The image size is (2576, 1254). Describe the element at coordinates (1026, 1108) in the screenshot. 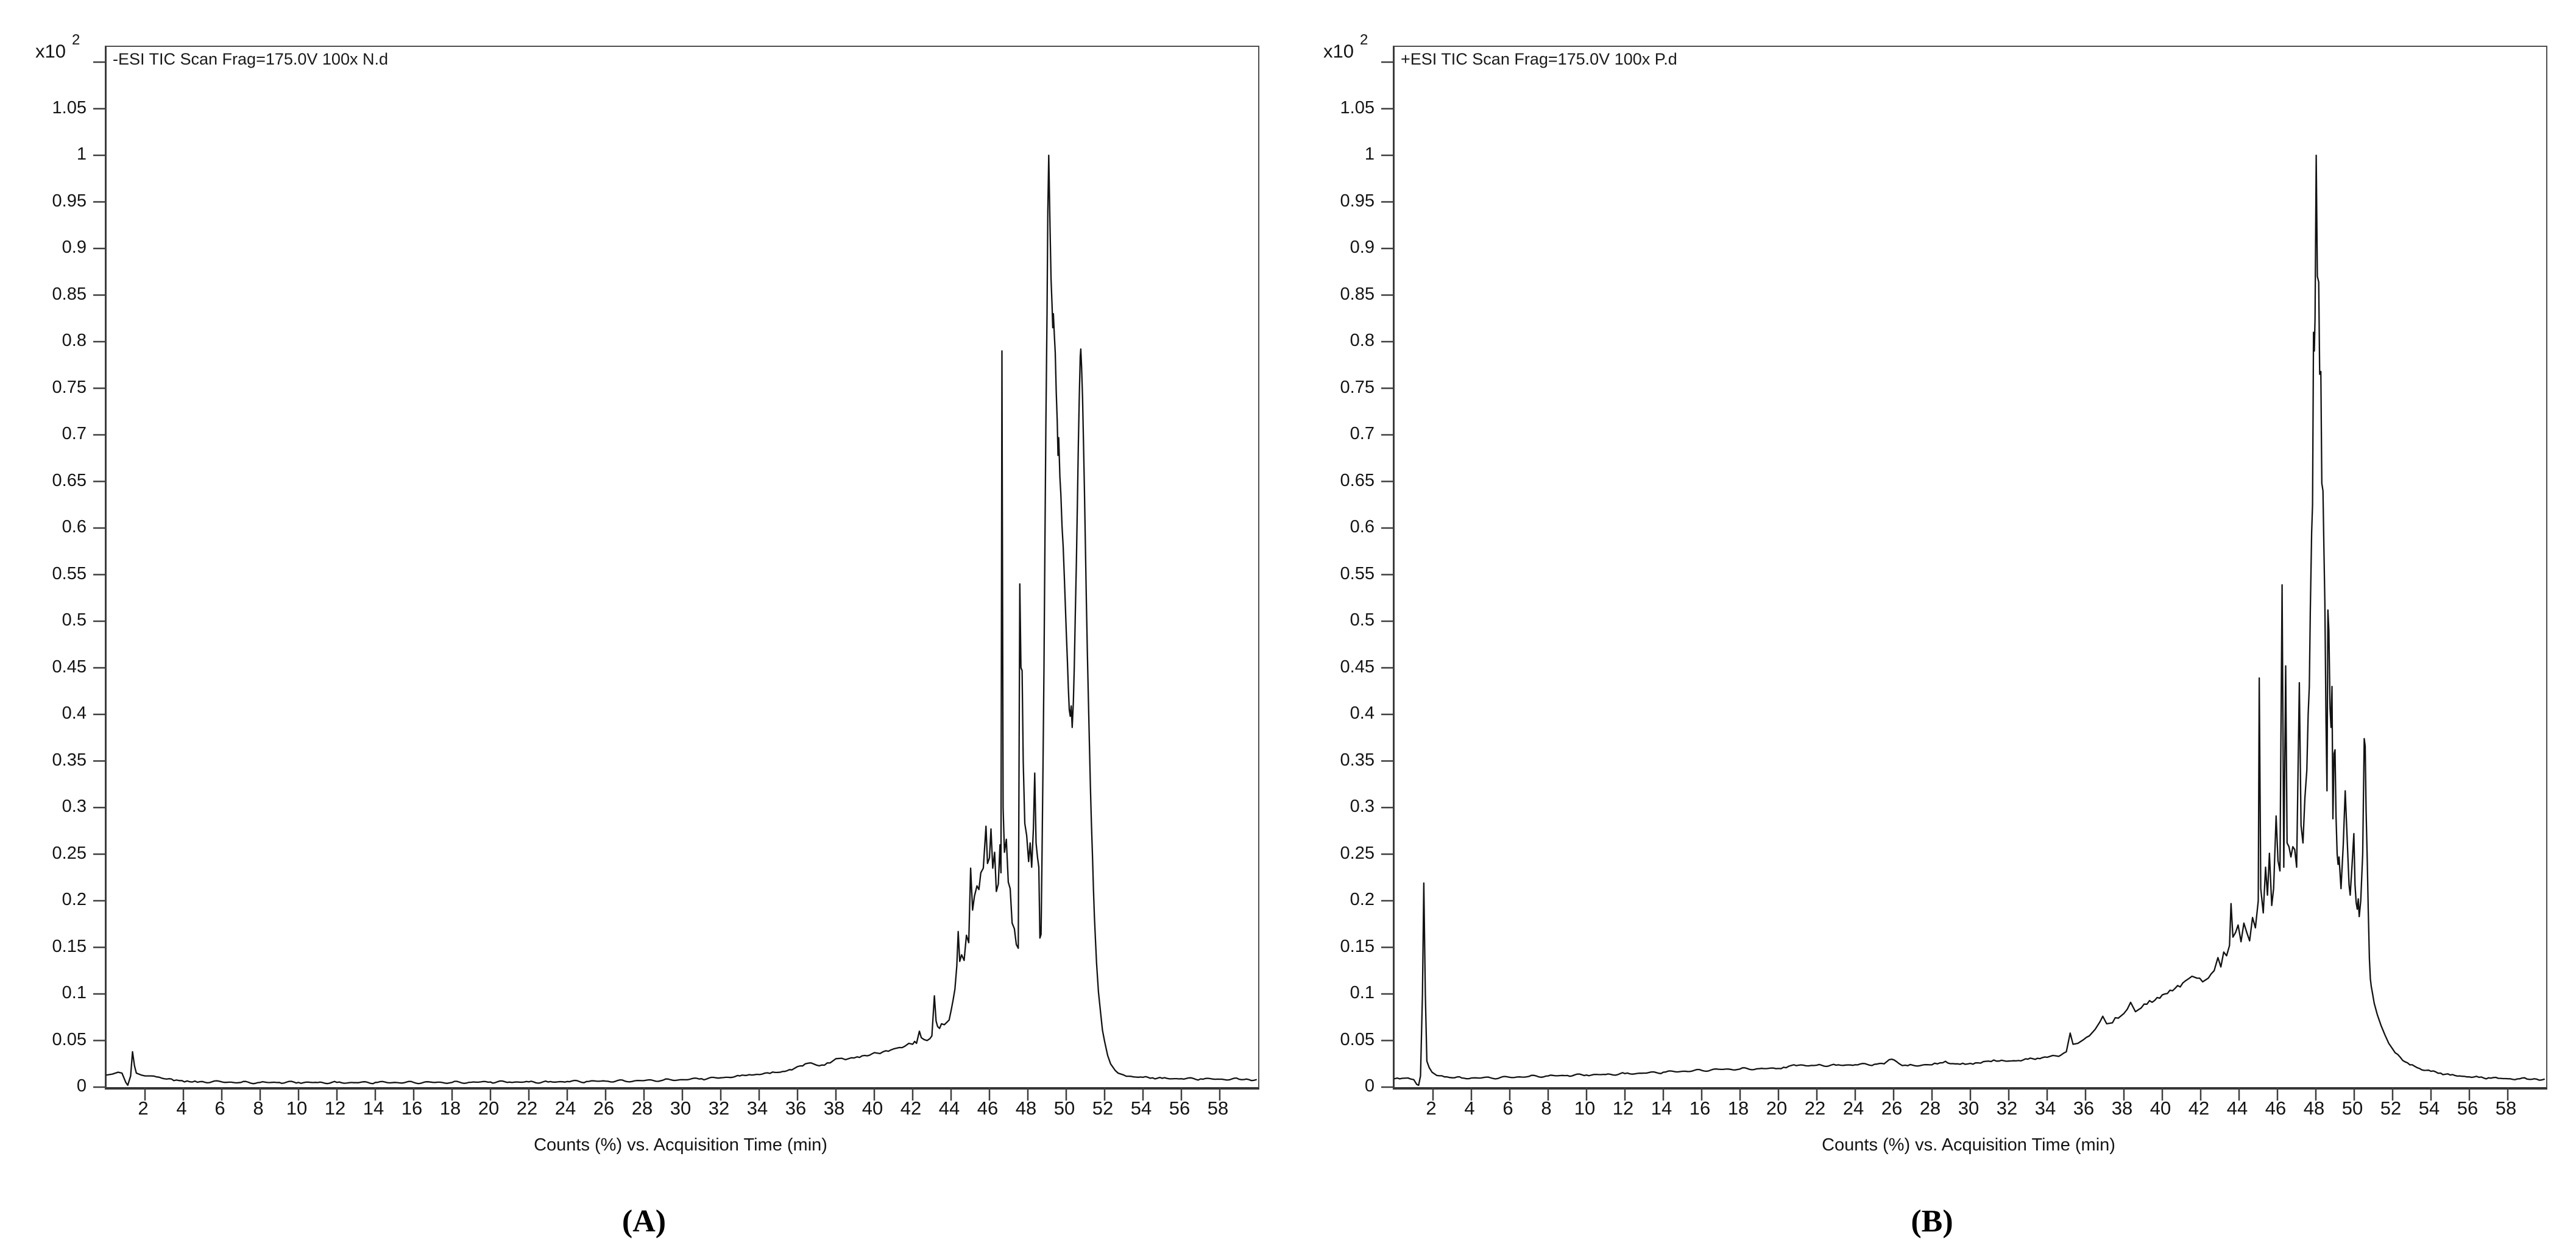

I see `x-tick-label: 48` at that location.